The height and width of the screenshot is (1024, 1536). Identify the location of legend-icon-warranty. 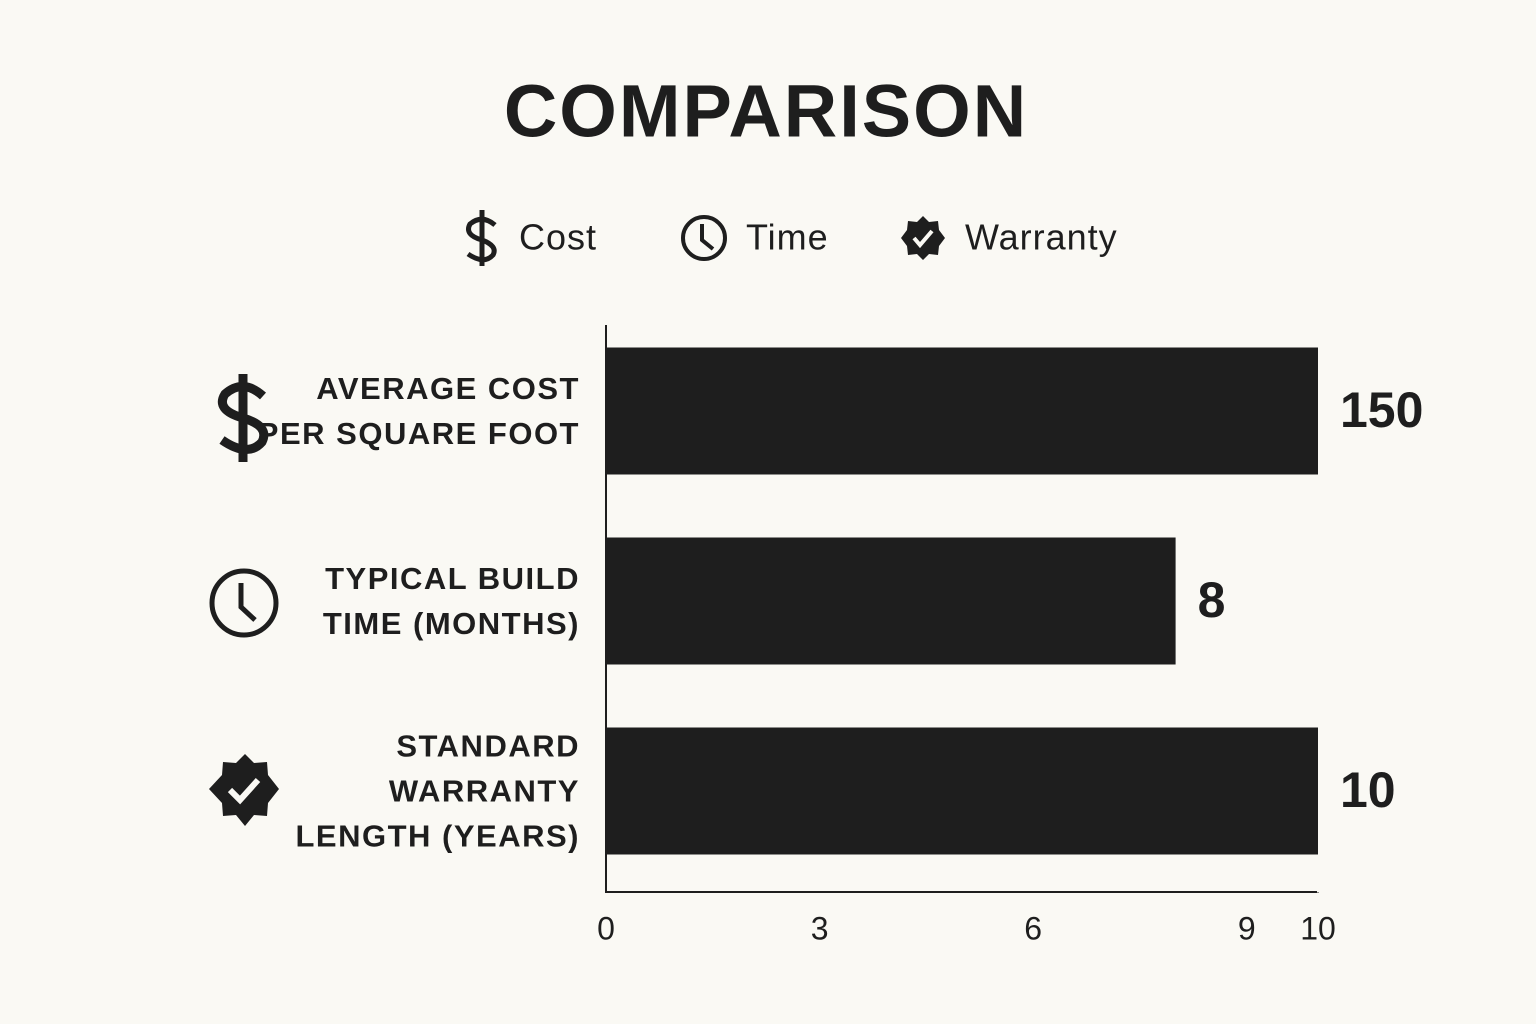
(923, 238).